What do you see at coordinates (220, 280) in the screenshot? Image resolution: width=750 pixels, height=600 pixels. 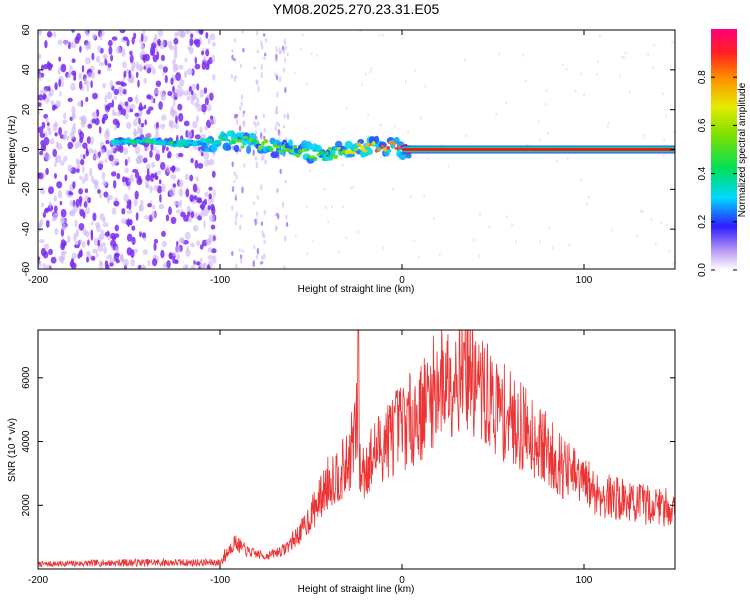 I see `x-tick-label: -100` at bounding box center [220, 280].